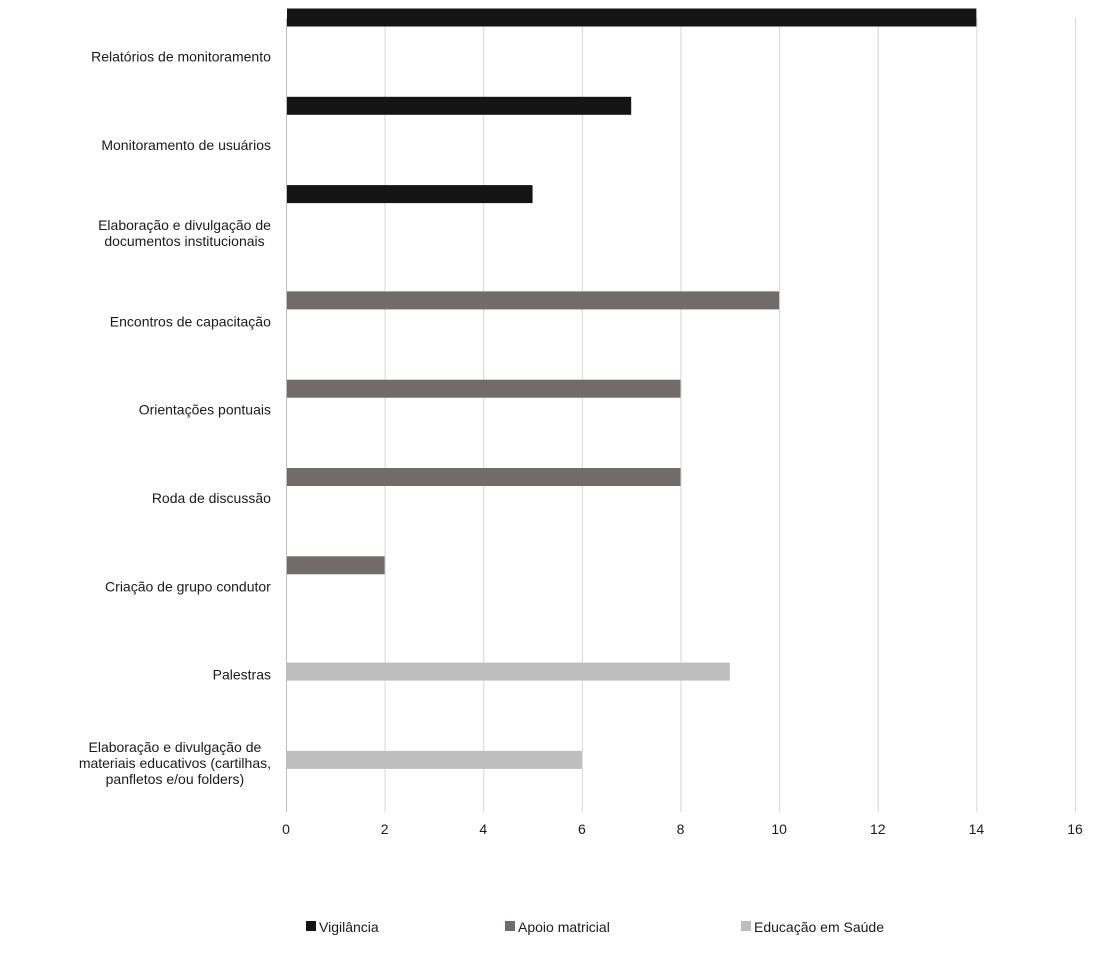 This screenshot has height=970, width=1099. Describe the element at coordinates (977, 829) in the screenshot. I see `x-tick-label: 14` at that location.